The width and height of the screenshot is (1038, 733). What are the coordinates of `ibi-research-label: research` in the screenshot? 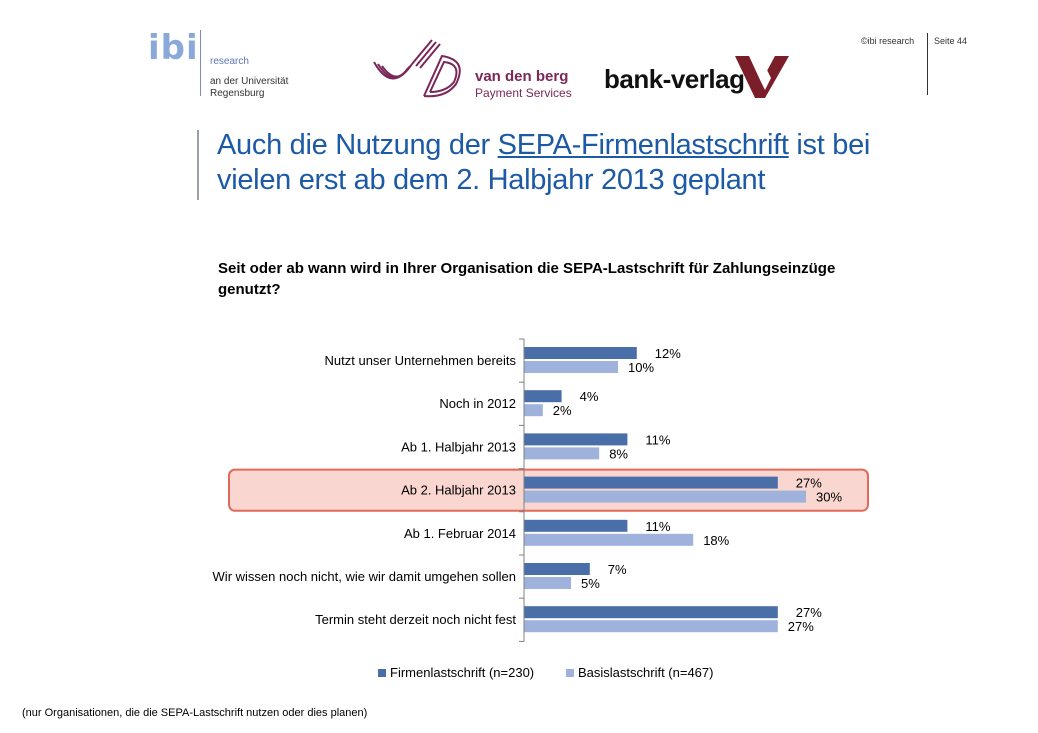 It's located at (229, 61).